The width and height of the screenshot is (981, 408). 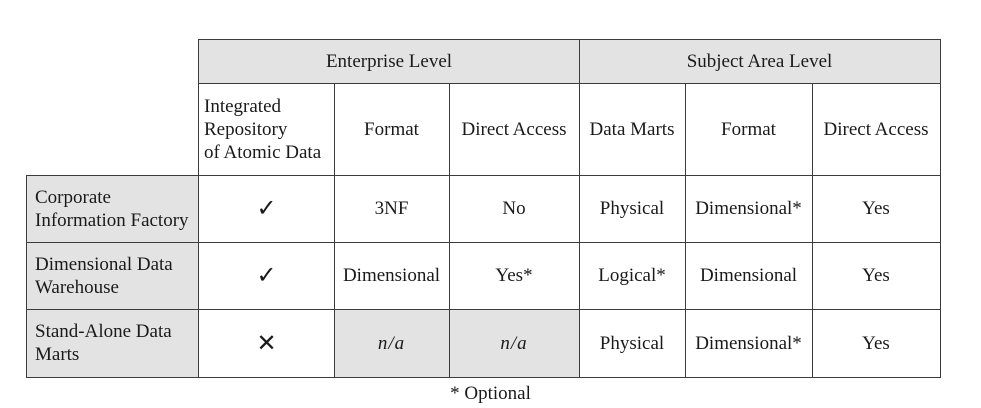 What do you see at coordinates (391, 129) in the screenshot?
I see `enterprise-format-header: Format` at bounding box center [391, 129].